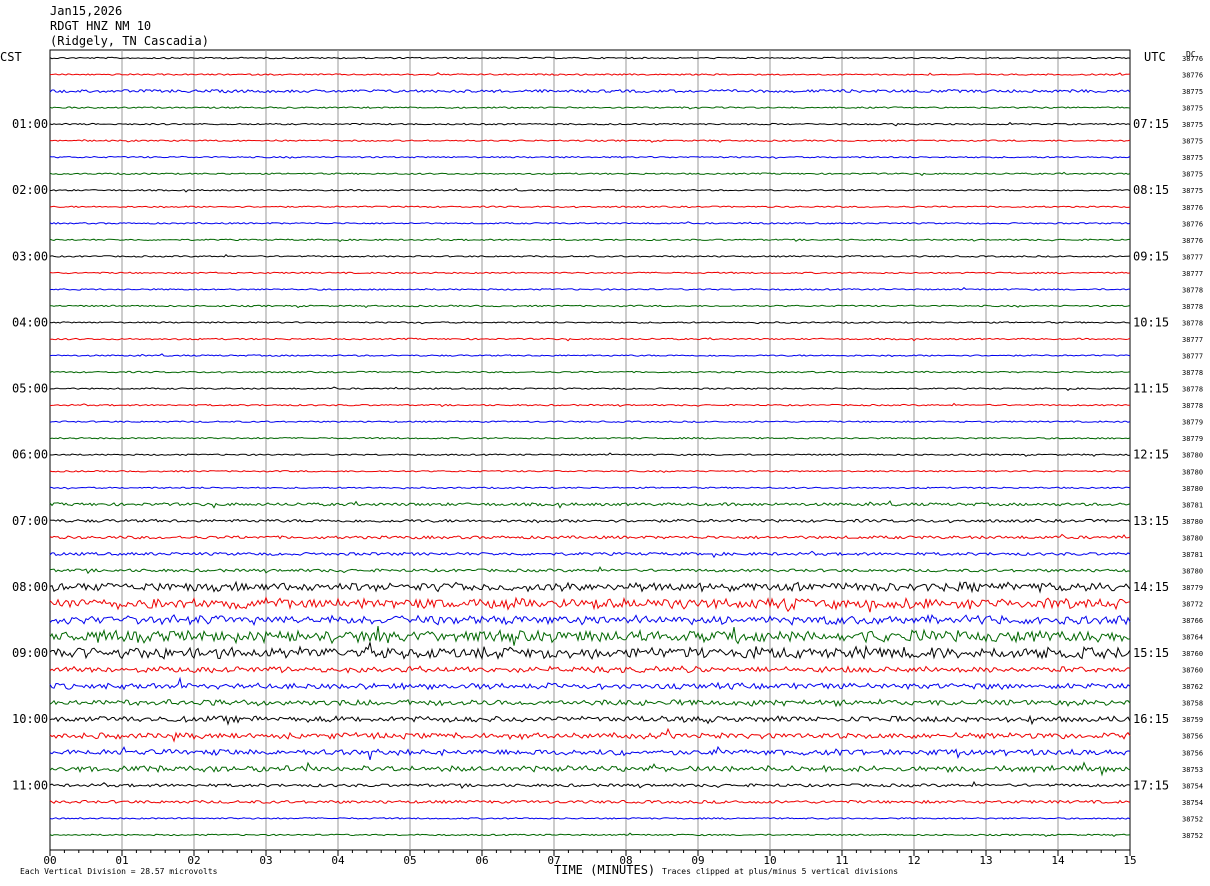 Image resolution: width=1210 pixels, height=886 pixels. Describe the element at coordinates (30, 587) in the screenshot. I see `cst-hour-label: 08:00` at that location.